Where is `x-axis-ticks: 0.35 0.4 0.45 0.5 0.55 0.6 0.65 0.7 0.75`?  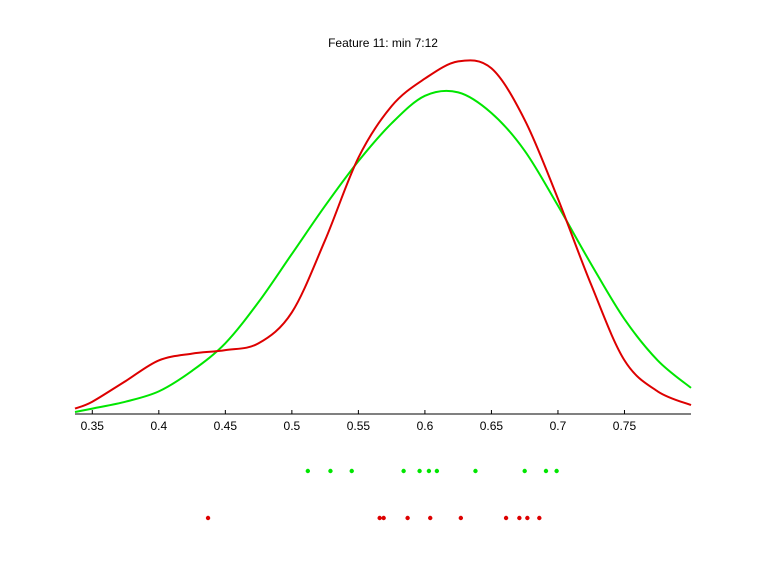 x-axis-ticks: 0.35 0.4 0.45 0.5 0.55 0.6 0.65 0.7 0.75 is located at coordinates (359, 421).